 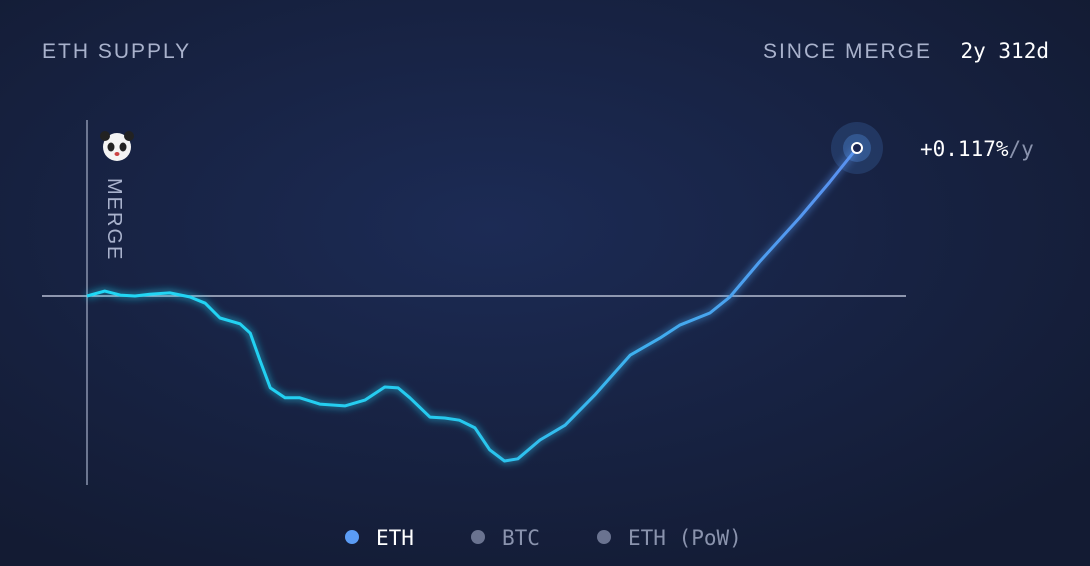 What do you see at coordinates (857, 147) in the screenshot?
I see `end-point` at bounding box center [857, 147].